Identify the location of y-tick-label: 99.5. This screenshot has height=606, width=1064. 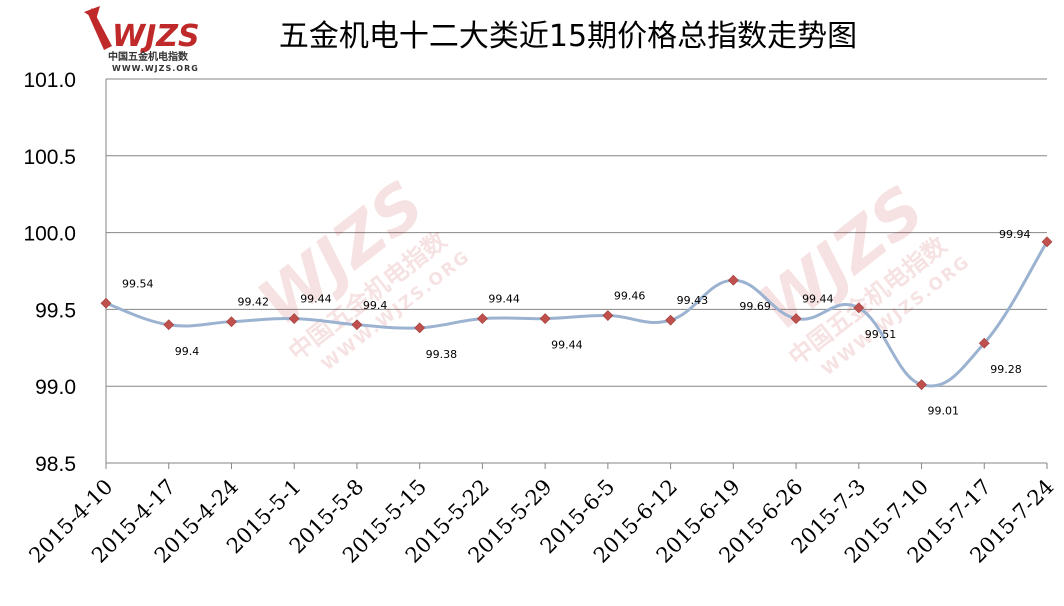
(55, 310).